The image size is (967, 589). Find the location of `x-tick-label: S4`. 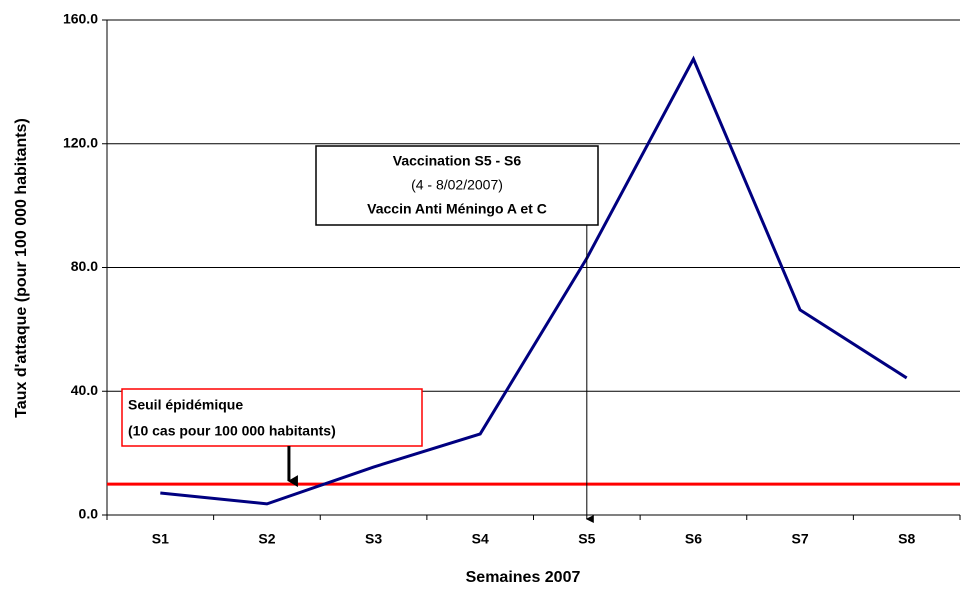

x-tick-label: S4 is located at coordinates (480, 539).